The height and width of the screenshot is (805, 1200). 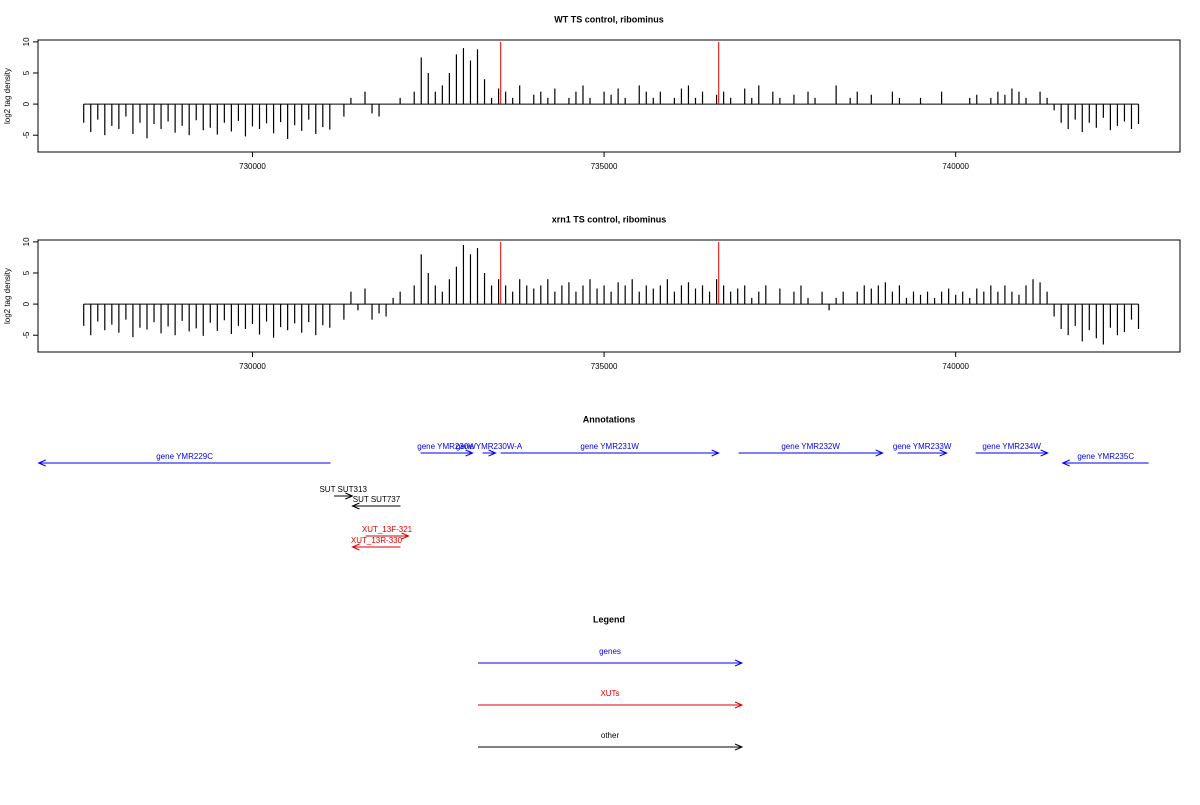 What do you see at coordinates (609, 219) in the screenshot?
I see `chart-title: xrn1 TS control, ribominus` at bounding box center [609, 219].